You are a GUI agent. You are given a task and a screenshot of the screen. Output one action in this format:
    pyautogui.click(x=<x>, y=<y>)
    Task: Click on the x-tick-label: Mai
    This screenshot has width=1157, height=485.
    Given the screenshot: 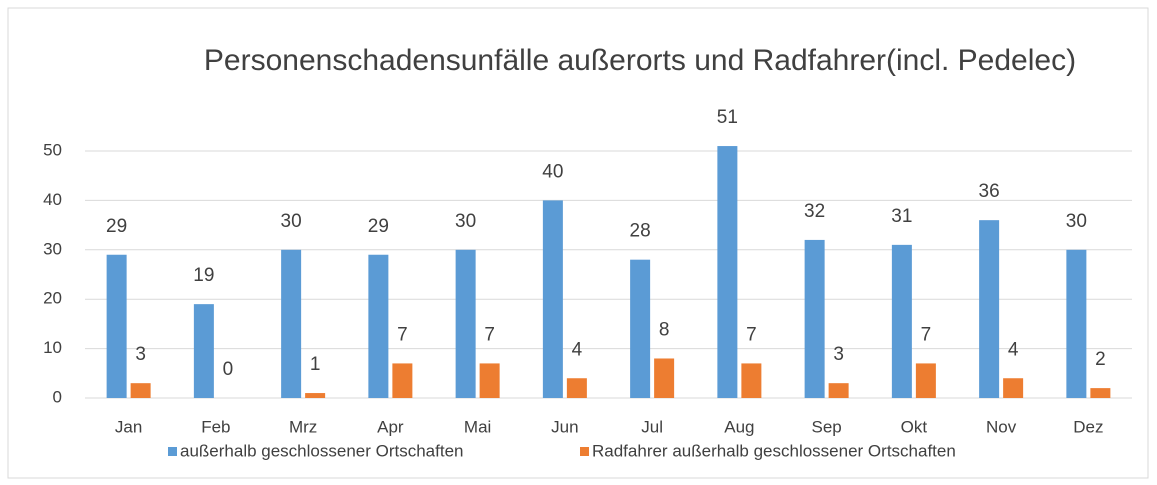 What is the action you would take?
    pyautogui.click(x=477, y=426)
    